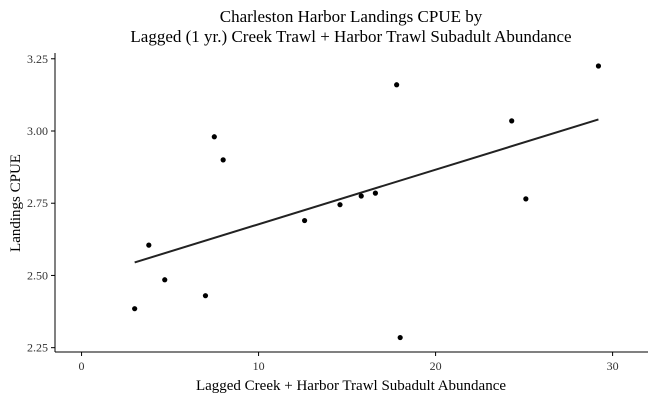  I want to click on x-tick-label: 20, so click(436, 366).